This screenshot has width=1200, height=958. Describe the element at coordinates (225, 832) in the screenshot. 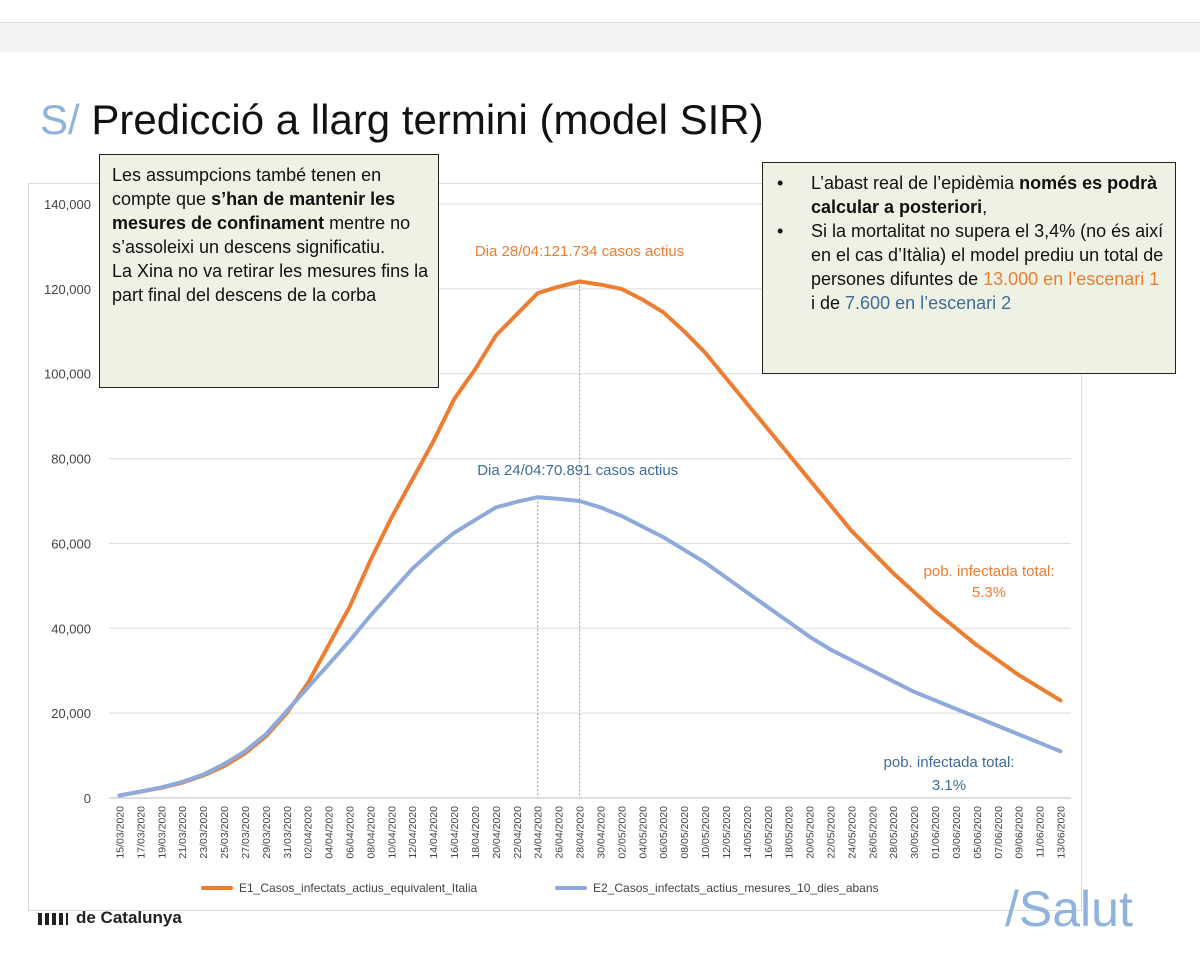

I see `x-tick-label: 25/03/2020` at that location.